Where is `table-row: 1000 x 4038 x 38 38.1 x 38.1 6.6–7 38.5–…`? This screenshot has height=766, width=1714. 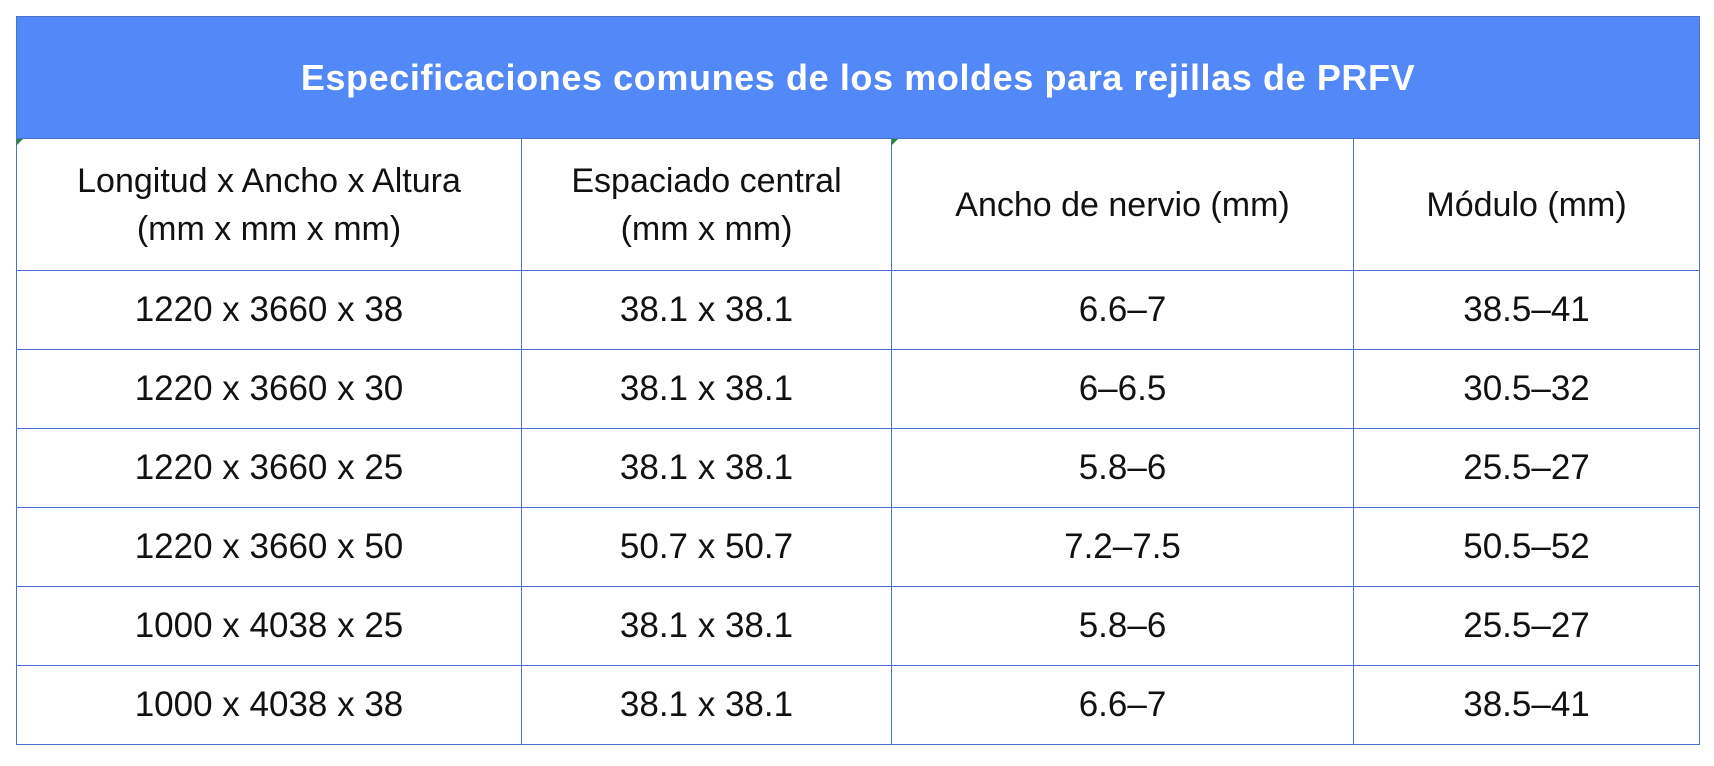
table-row: 1000 x 4038 x 38 38.1 x 38.1 6.6–7 38.5–… is located at coordinates (858, 705).